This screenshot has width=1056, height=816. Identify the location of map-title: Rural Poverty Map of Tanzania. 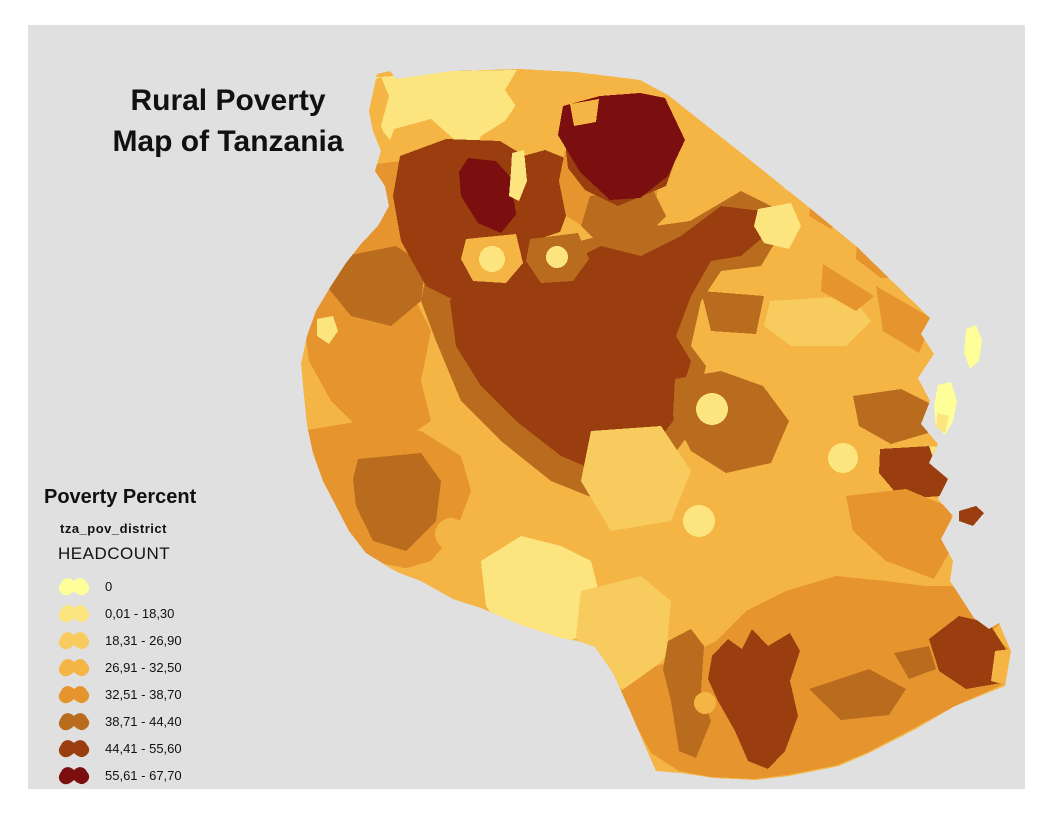
(228, 121).